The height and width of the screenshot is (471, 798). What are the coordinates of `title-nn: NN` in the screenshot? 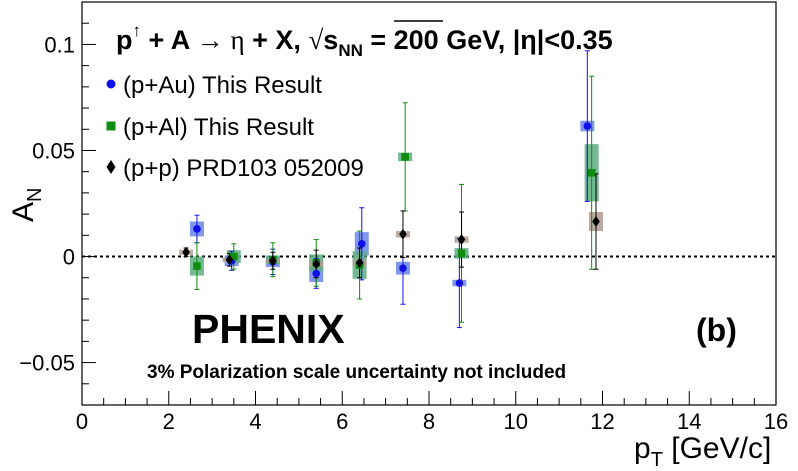 It's located at (350, 50).